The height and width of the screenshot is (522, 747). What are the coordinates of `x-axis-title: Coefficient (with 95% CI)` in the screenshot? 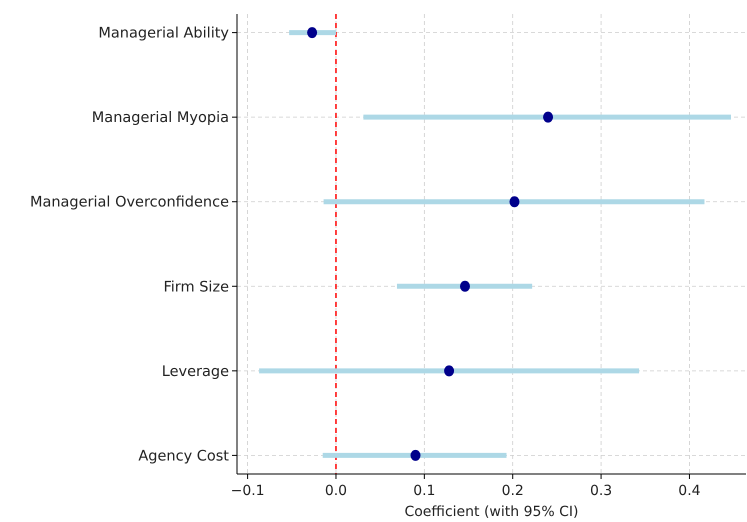 It's located at (491, 512).